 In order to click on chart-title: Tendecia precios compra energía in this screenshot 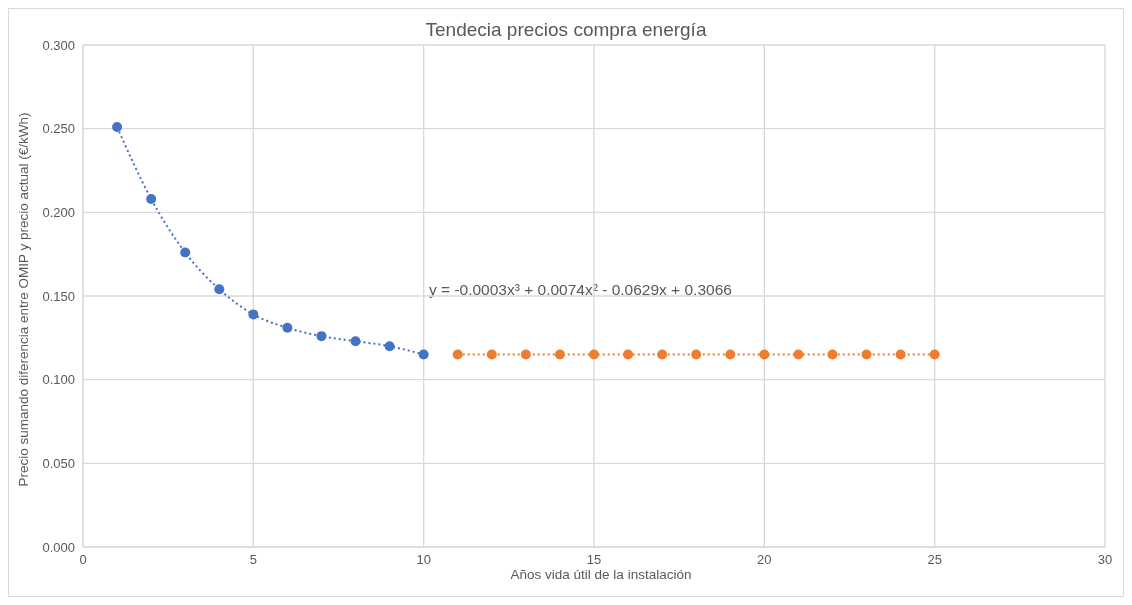, I will do `click(566, 29)`.